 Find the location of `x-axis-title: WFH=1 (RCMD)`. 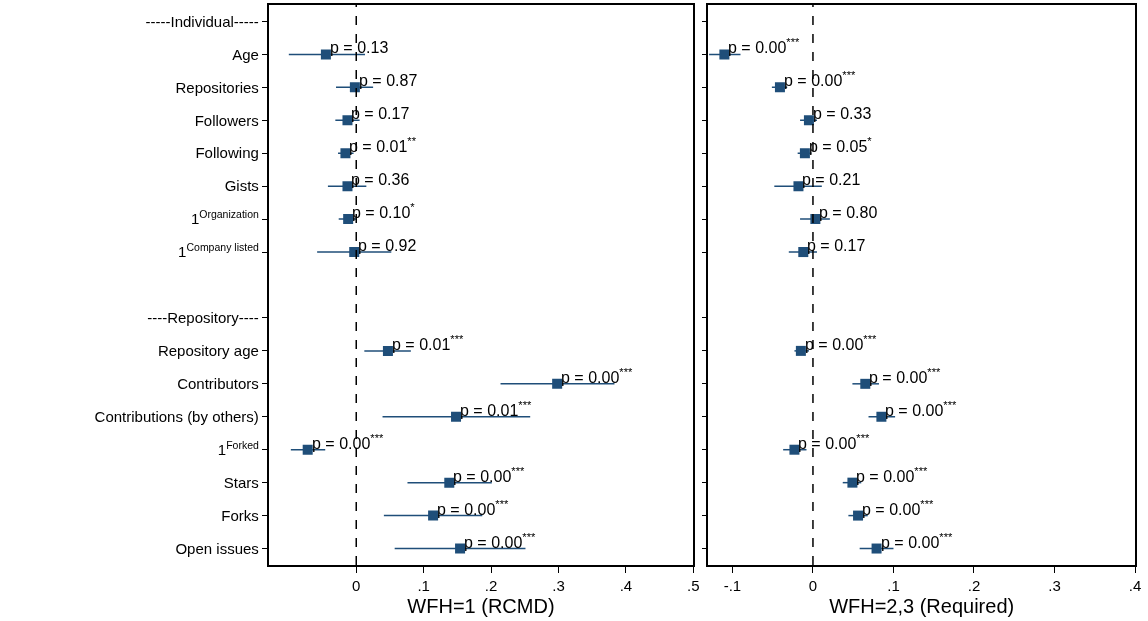

x-axis-title: WFH=1 (RCMD) is located at coordinates (481, 605).